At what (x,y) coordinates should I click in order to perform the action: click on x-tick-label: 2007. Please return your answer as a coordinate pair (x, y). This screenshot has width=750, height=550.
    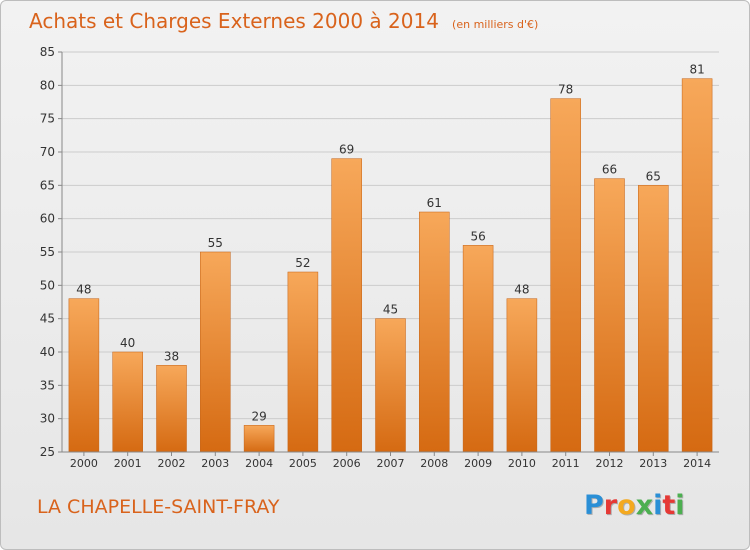
    Looking at the image, I should click on (391, 463).